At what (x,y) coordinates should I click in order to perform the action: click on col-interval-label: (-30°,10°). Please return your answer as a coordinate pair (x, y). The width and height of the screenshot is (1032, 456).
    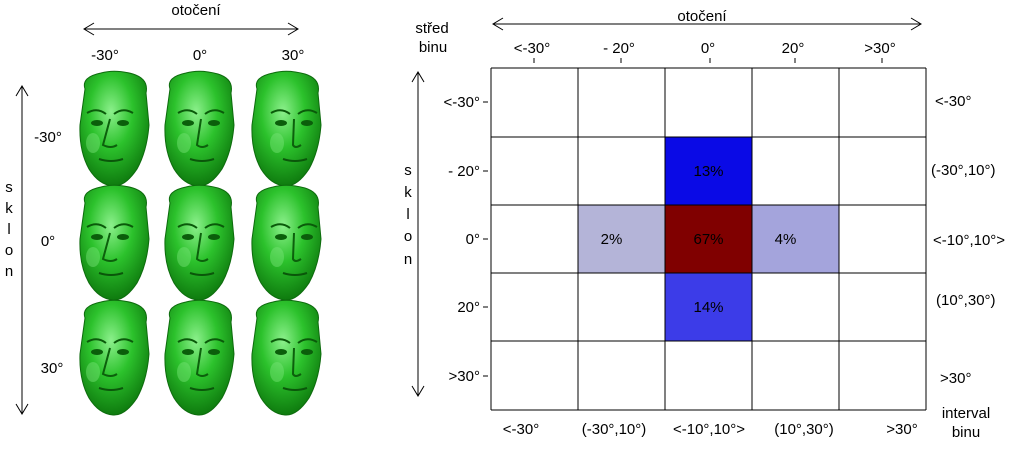
    Looking at the image, I should click on (614, 429).